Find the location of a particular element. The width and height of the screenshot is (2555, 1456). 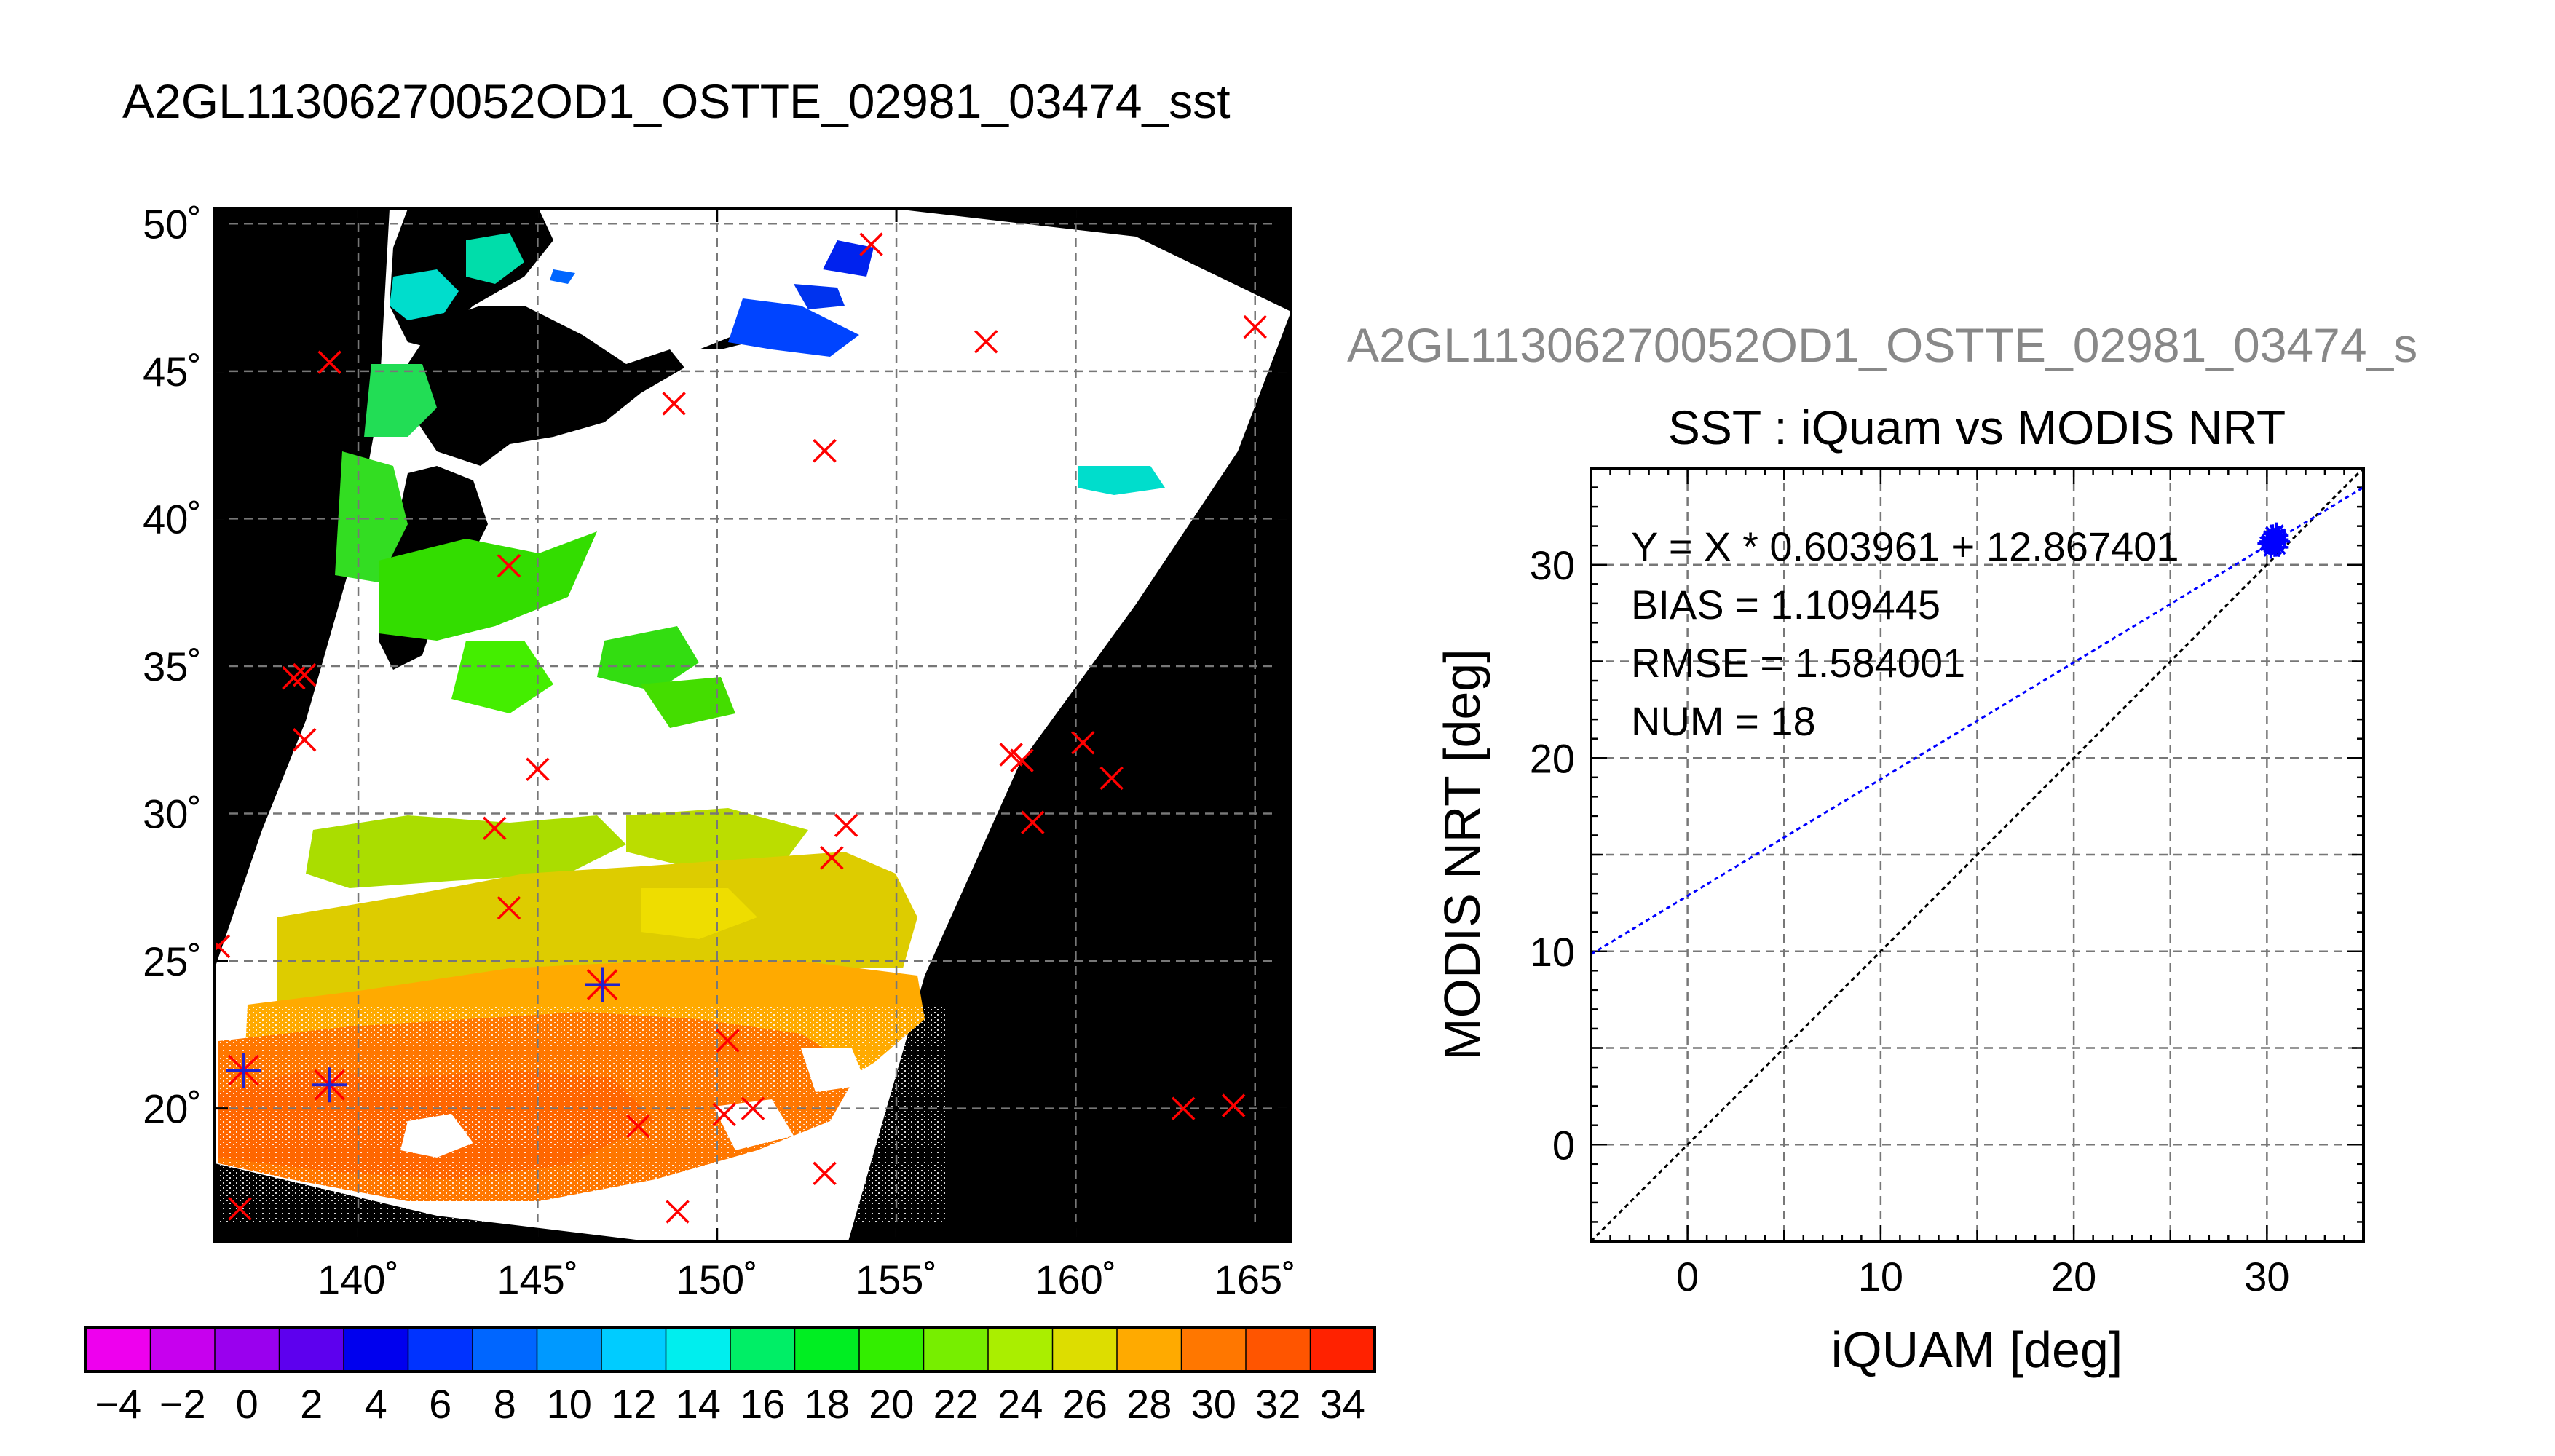

x-axis-label: iQUAM [deg] is located at coordinates (1977, 1349).